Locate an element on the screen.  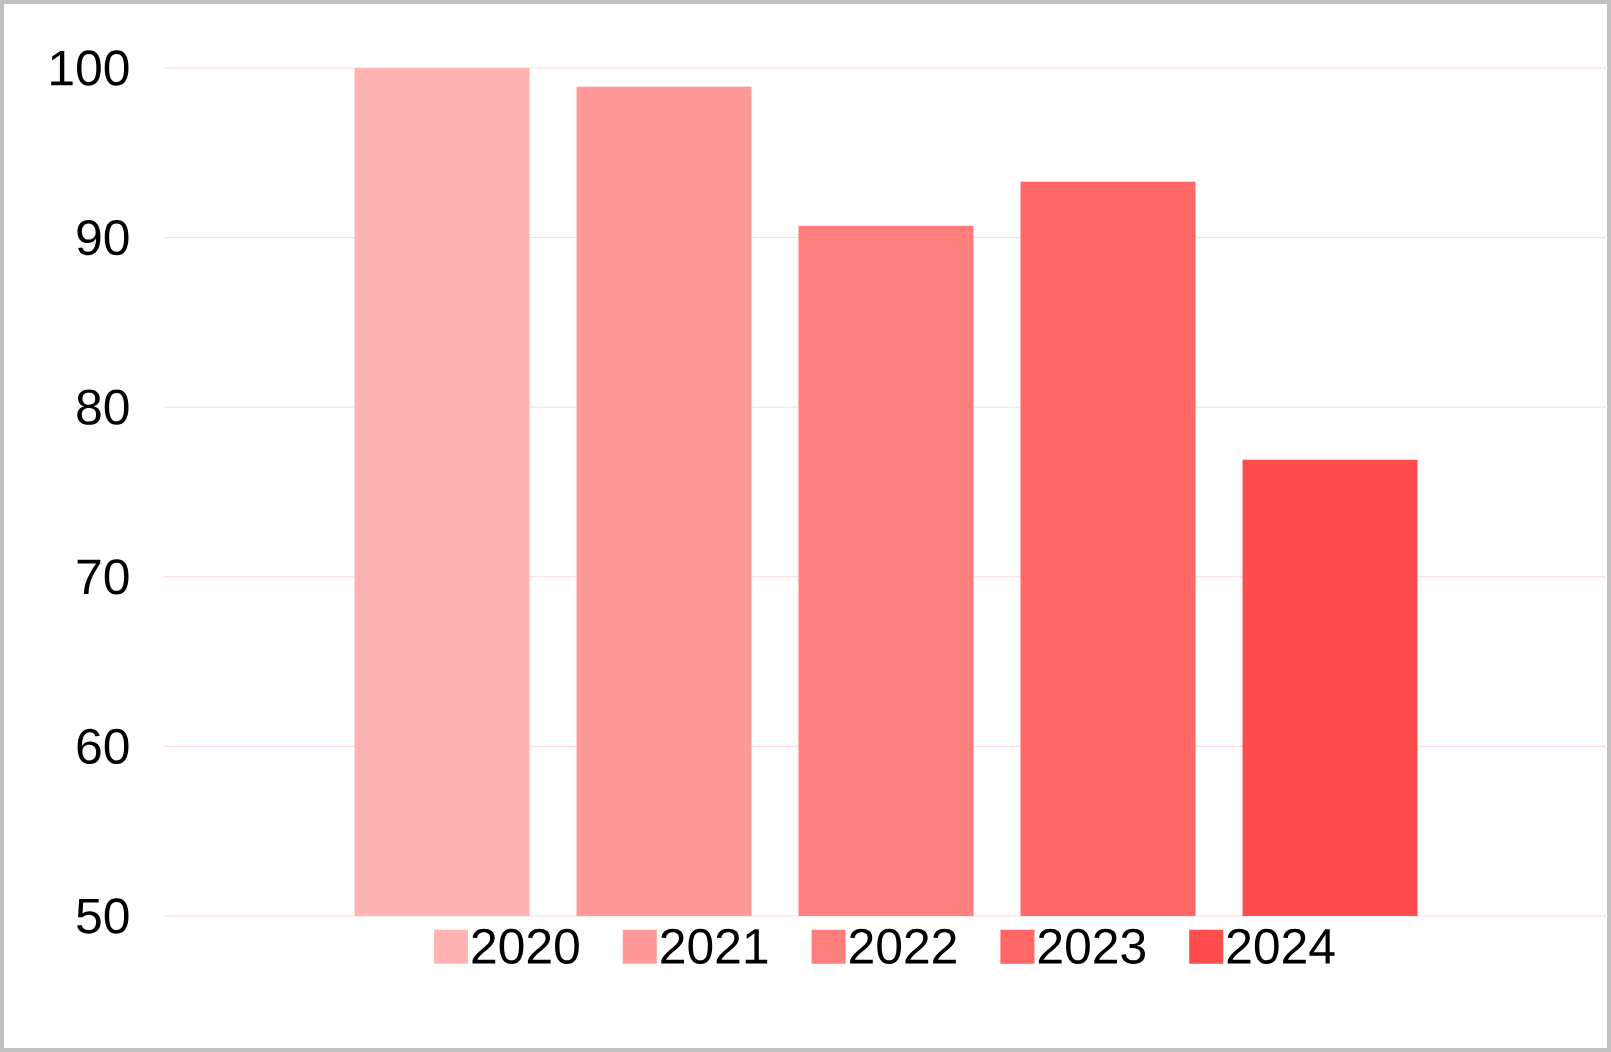
legend-label: 2020 is located at coordinates (525, 946).